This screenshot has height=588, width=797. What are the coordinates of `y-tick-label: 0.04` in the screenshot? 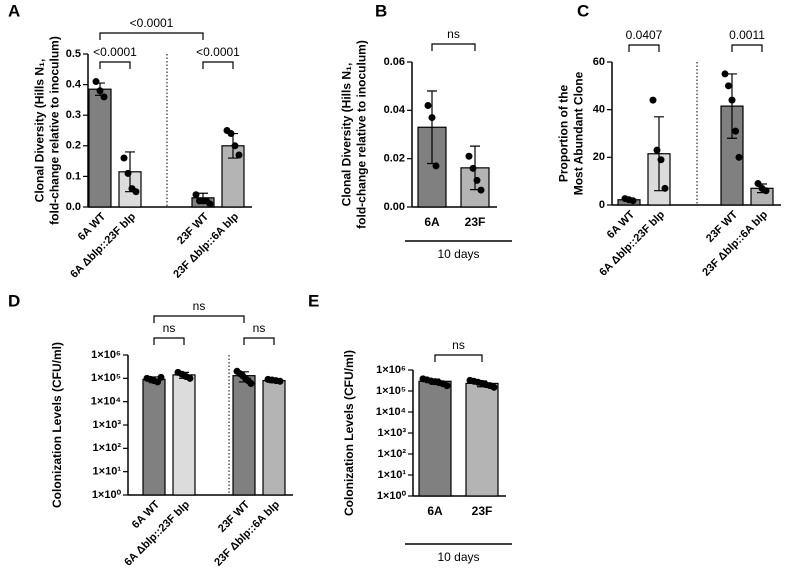 It's located at (395, 110).